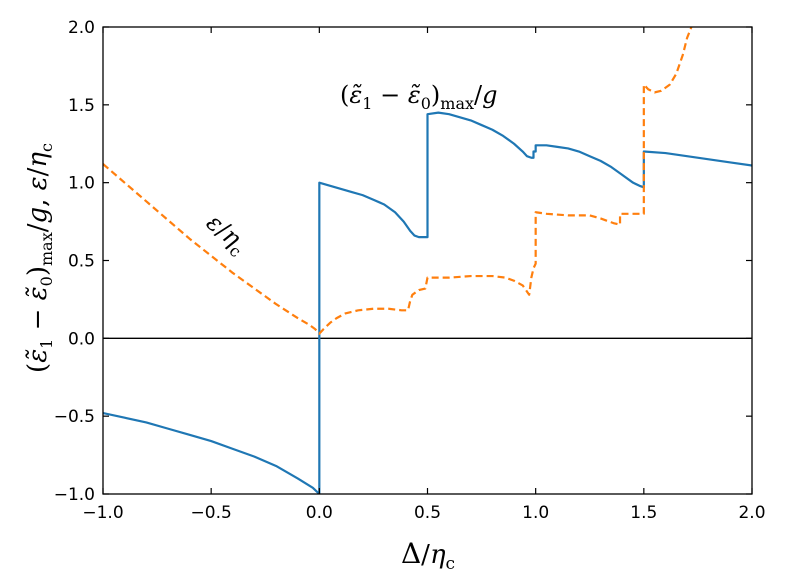  What do you see at coordinates (81, 184) in the screenshot?
I see `y-tick-label: 1.0` at bounding box center [81, 184].